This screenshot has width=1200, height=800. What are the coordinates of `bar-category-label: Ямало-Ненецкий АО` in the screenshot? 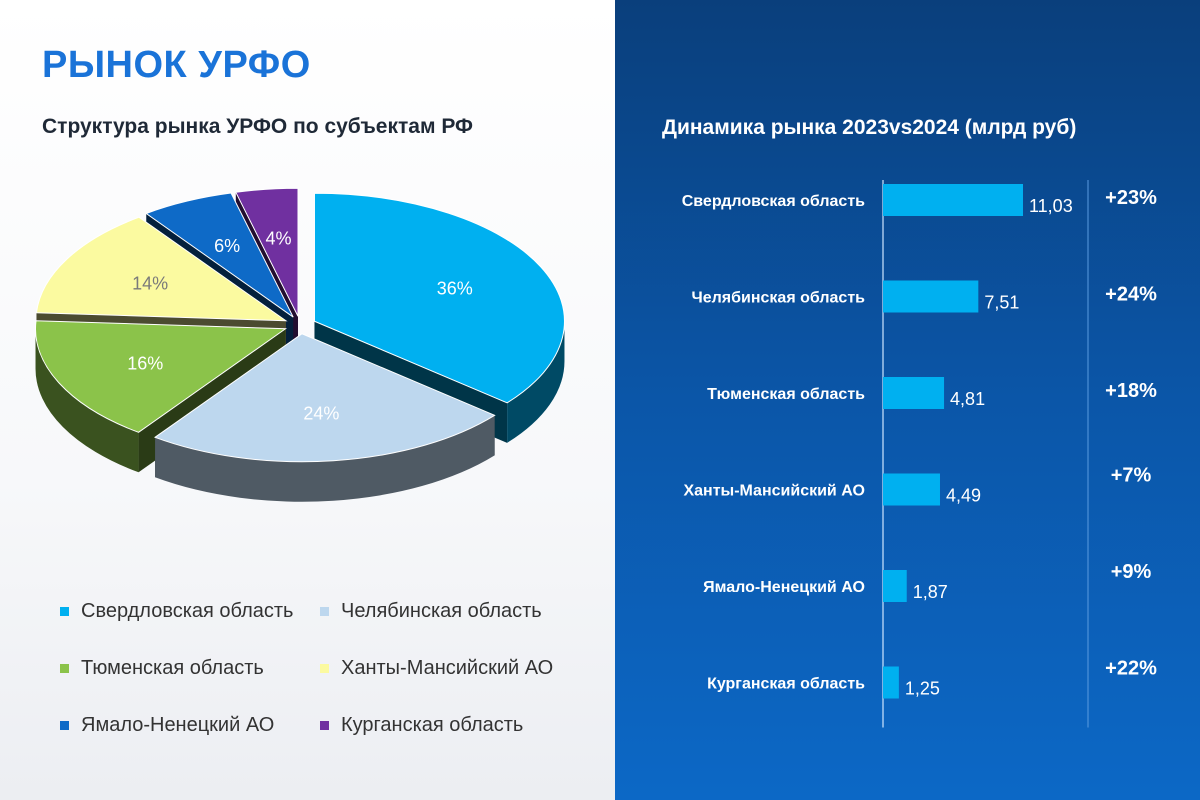 It's located at (784, 587).